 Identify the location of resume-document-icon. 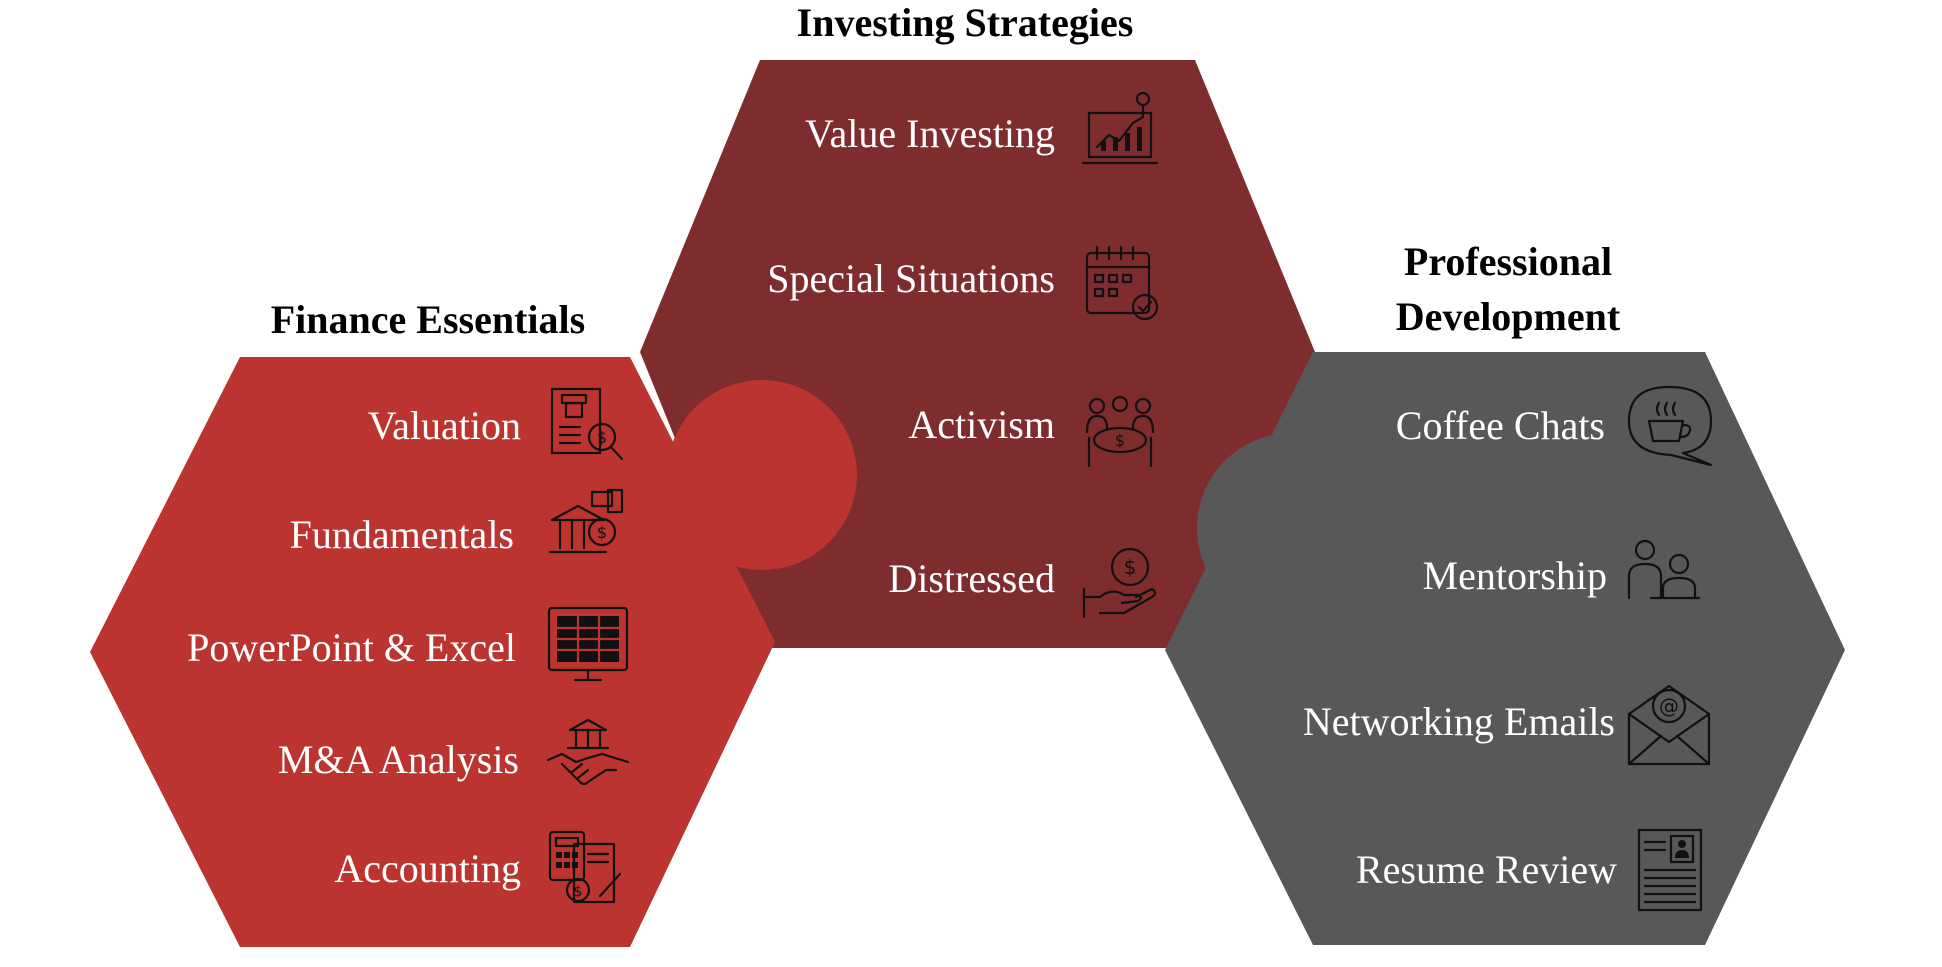
(1670, 870).